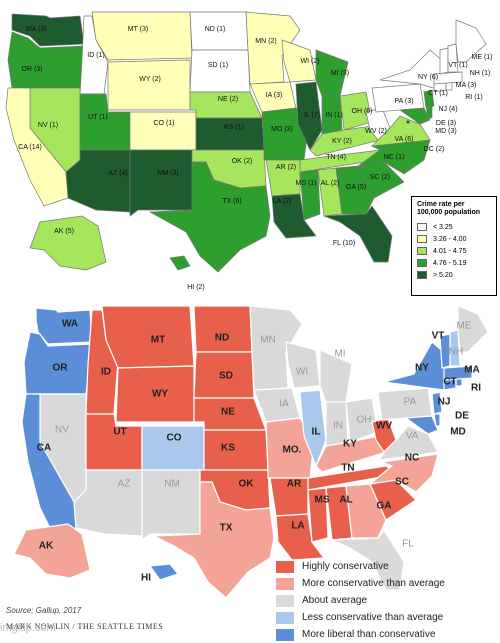 The width and height of the screenshot is (500, 643). I want to click on legend-item: 4.01 - 4.75, so click(454, 251).